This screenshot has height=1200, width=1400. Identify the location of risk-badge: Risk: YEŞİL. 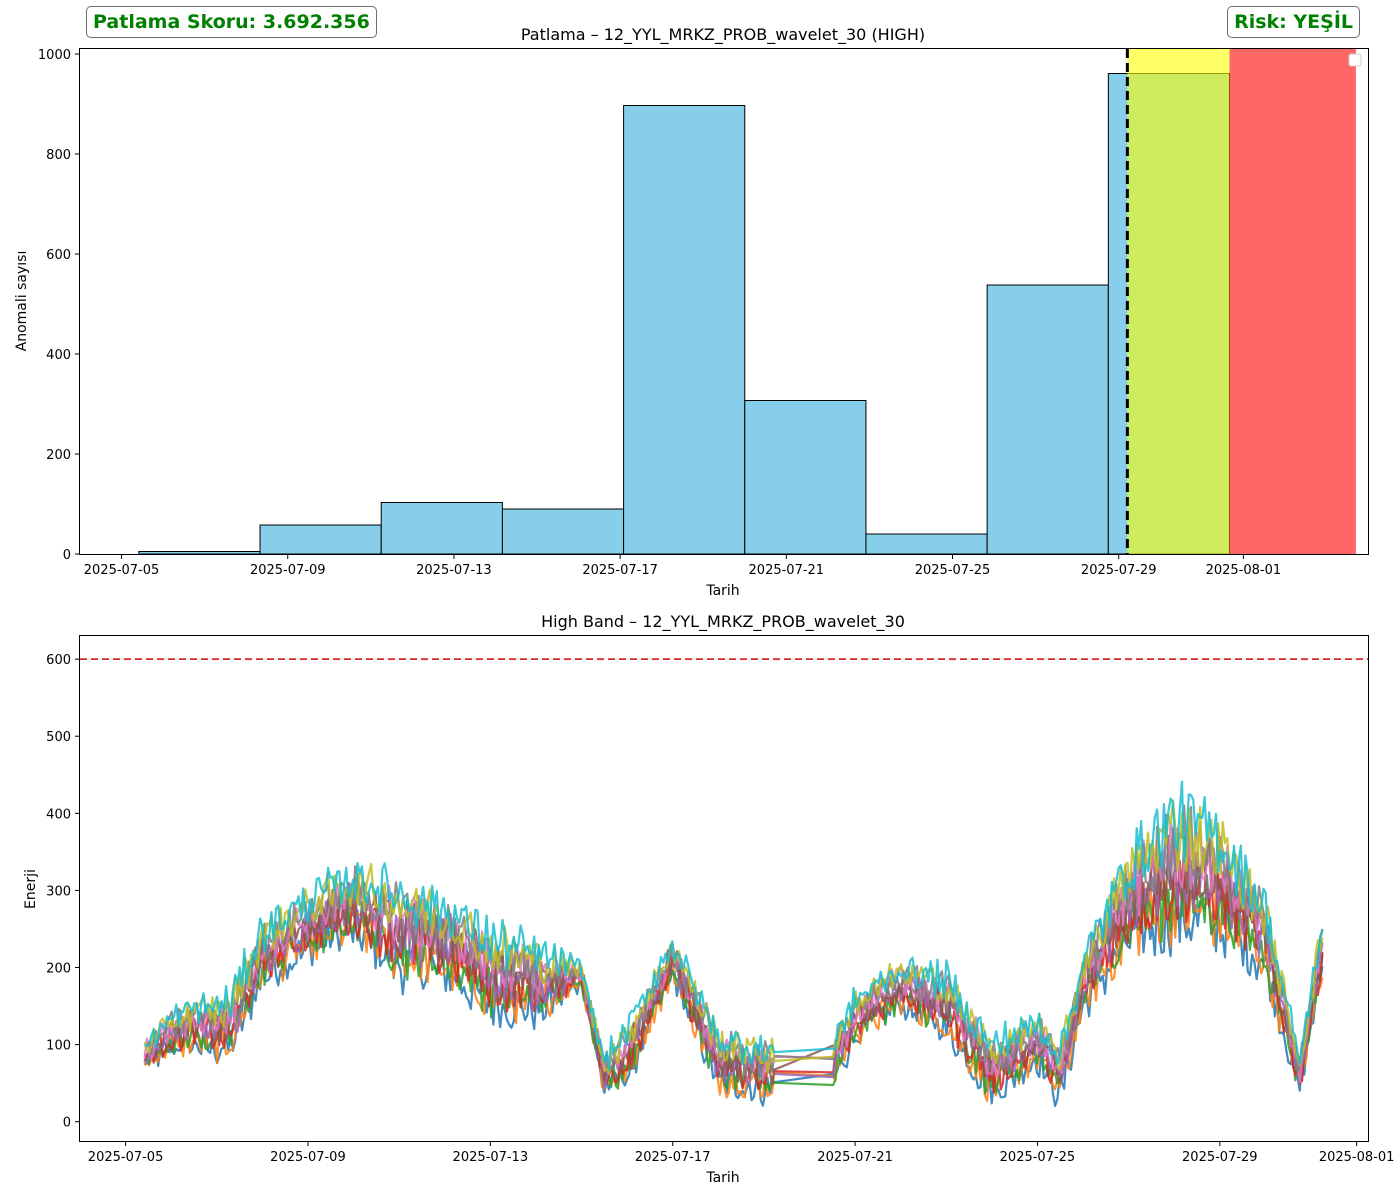
(1293, 22).